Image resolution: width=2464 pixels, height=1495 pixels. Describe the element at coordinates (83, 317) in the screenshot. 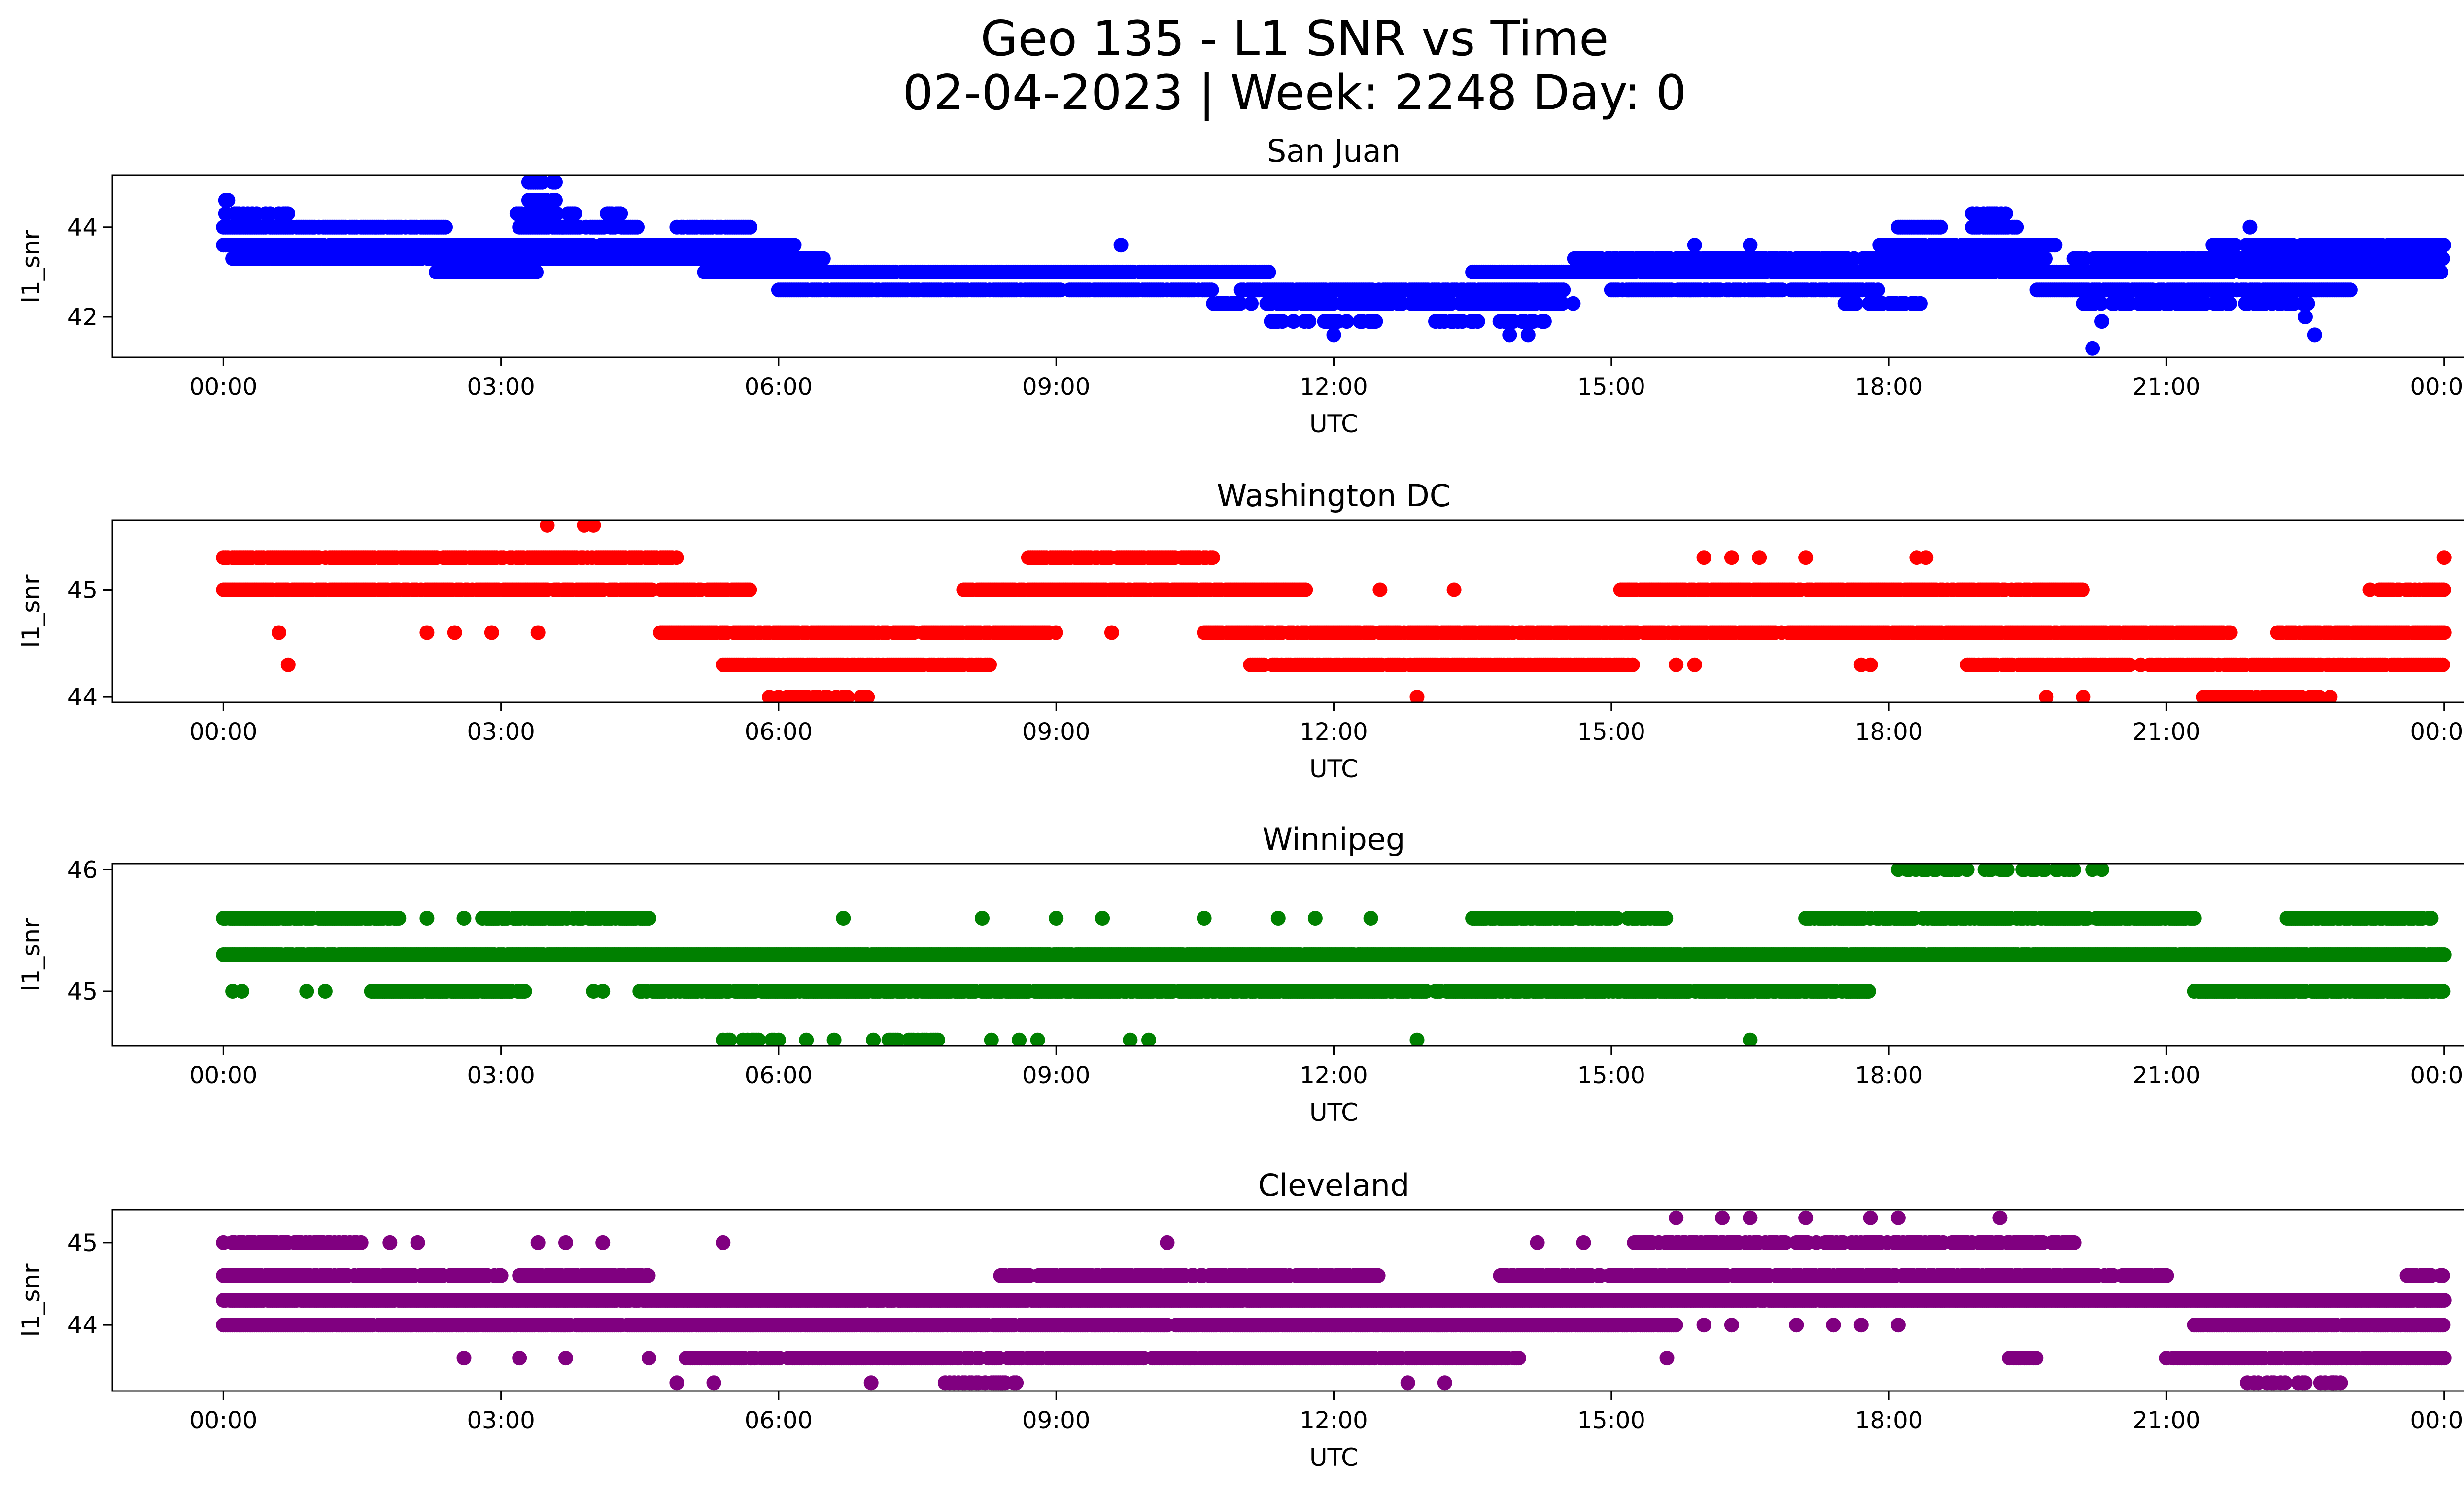

I see `y-tick-label: 42` at that location.